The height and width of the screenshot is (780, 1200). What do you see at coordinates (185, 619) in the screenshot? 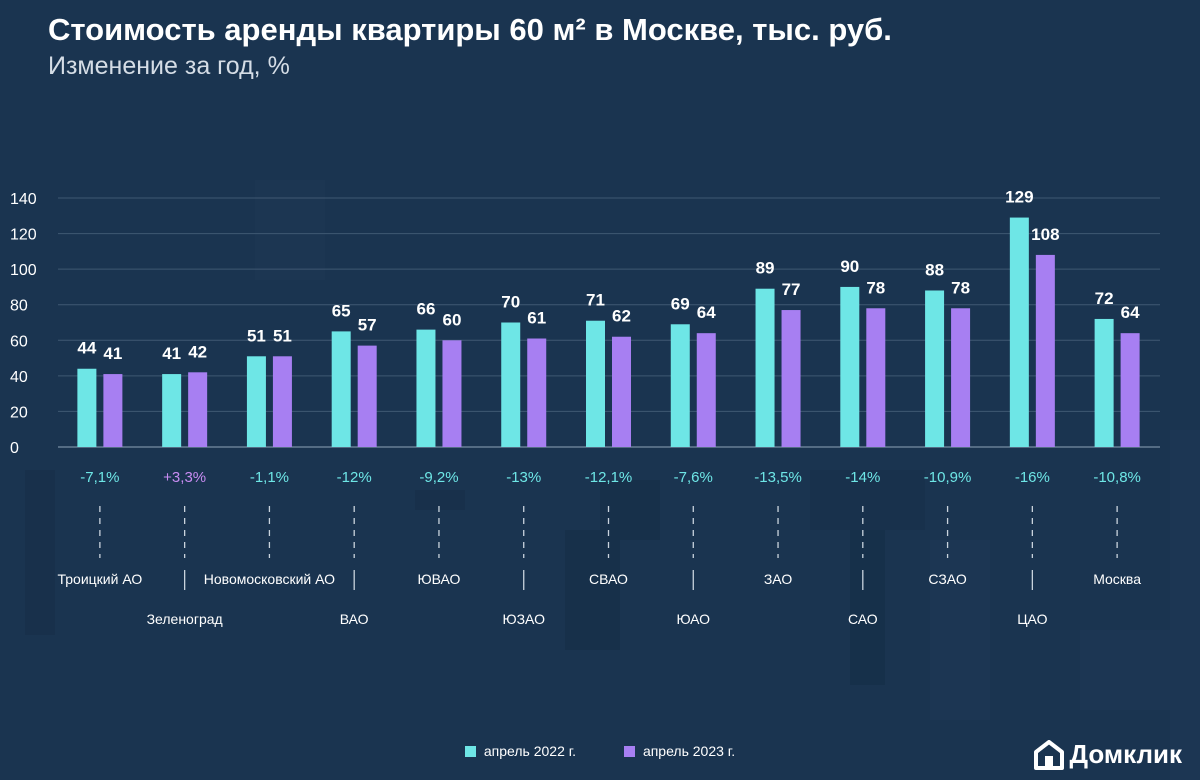
I see `category-label: Зеленоград` at bounding box center [185, 619].